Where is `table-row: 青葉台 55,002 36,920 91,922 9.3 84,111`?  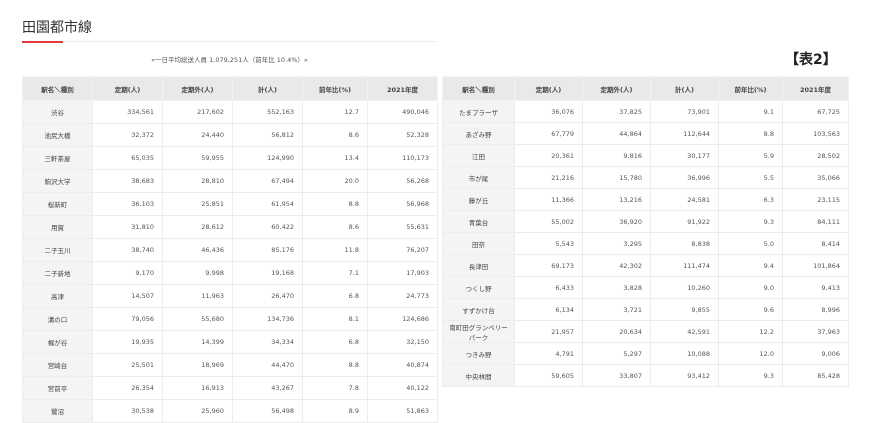
table-row: 青葉台 55,002 36,920 91,922 9.3 84,111 is located at coordinates (645, 221).